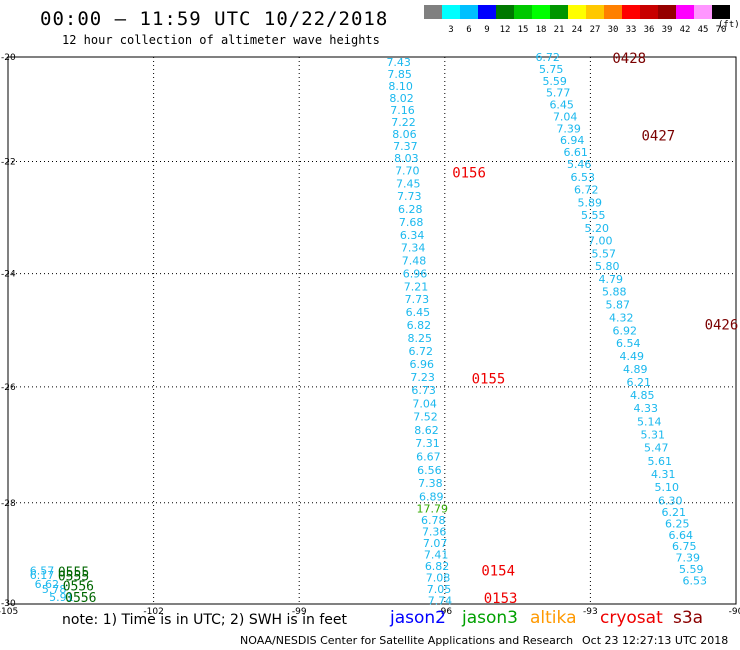 Image resolution: width=740 pixels, height=650 pixels. What do you see at coordinates (722, 326) in the screenshot?
I see `pass-time-label: 0426` at bounding box center [722, 326].